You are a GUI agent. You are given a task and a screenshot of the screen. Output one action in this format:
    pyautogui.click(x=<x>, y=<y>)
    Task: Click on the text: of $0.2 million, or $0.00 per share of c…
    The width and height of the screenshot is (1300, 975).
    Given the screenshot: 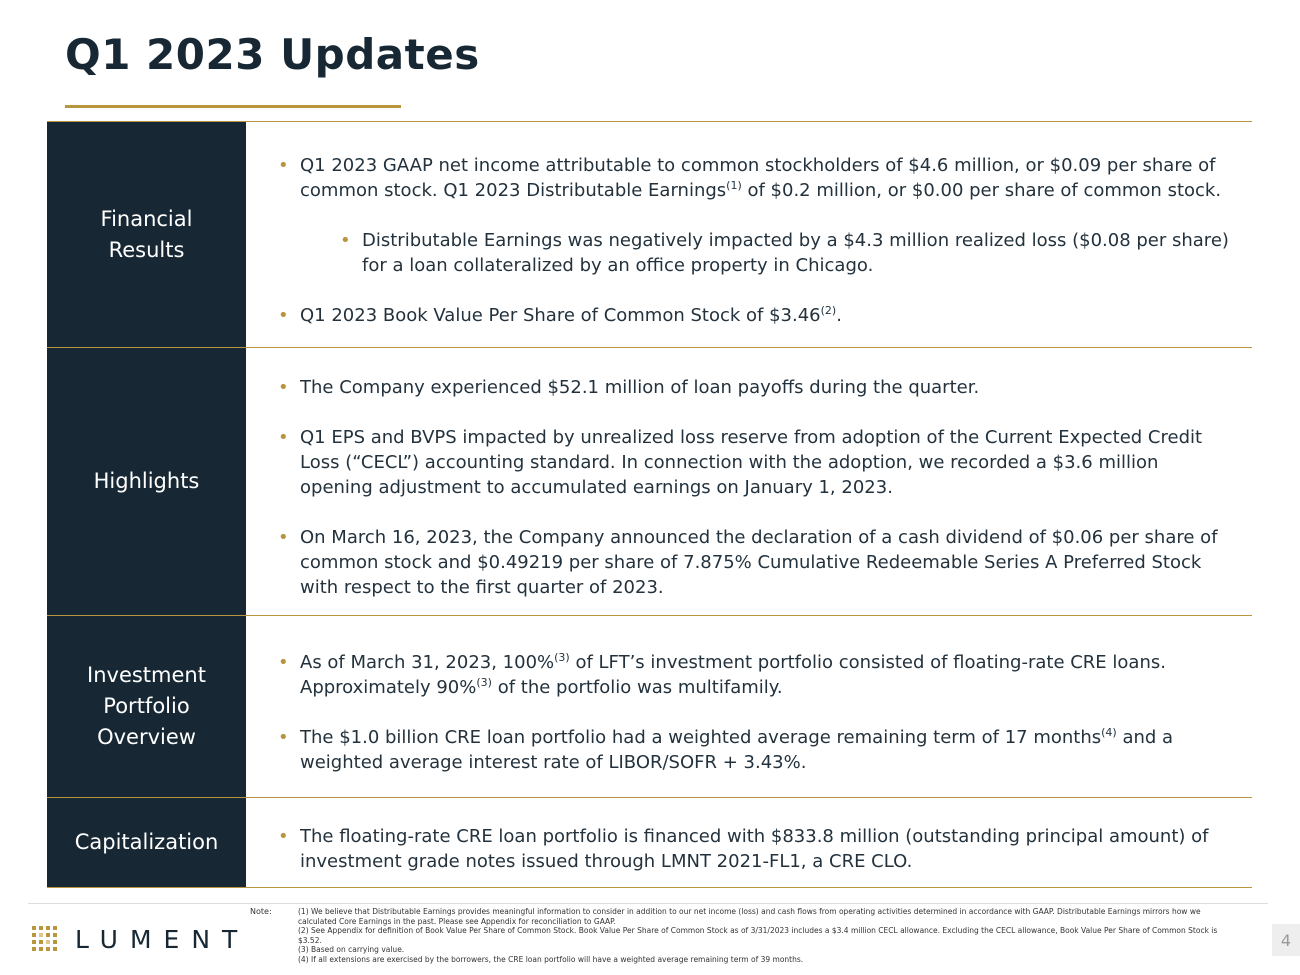 What is the action you would take?
    pyautogui.click(x=981, y=190)
    